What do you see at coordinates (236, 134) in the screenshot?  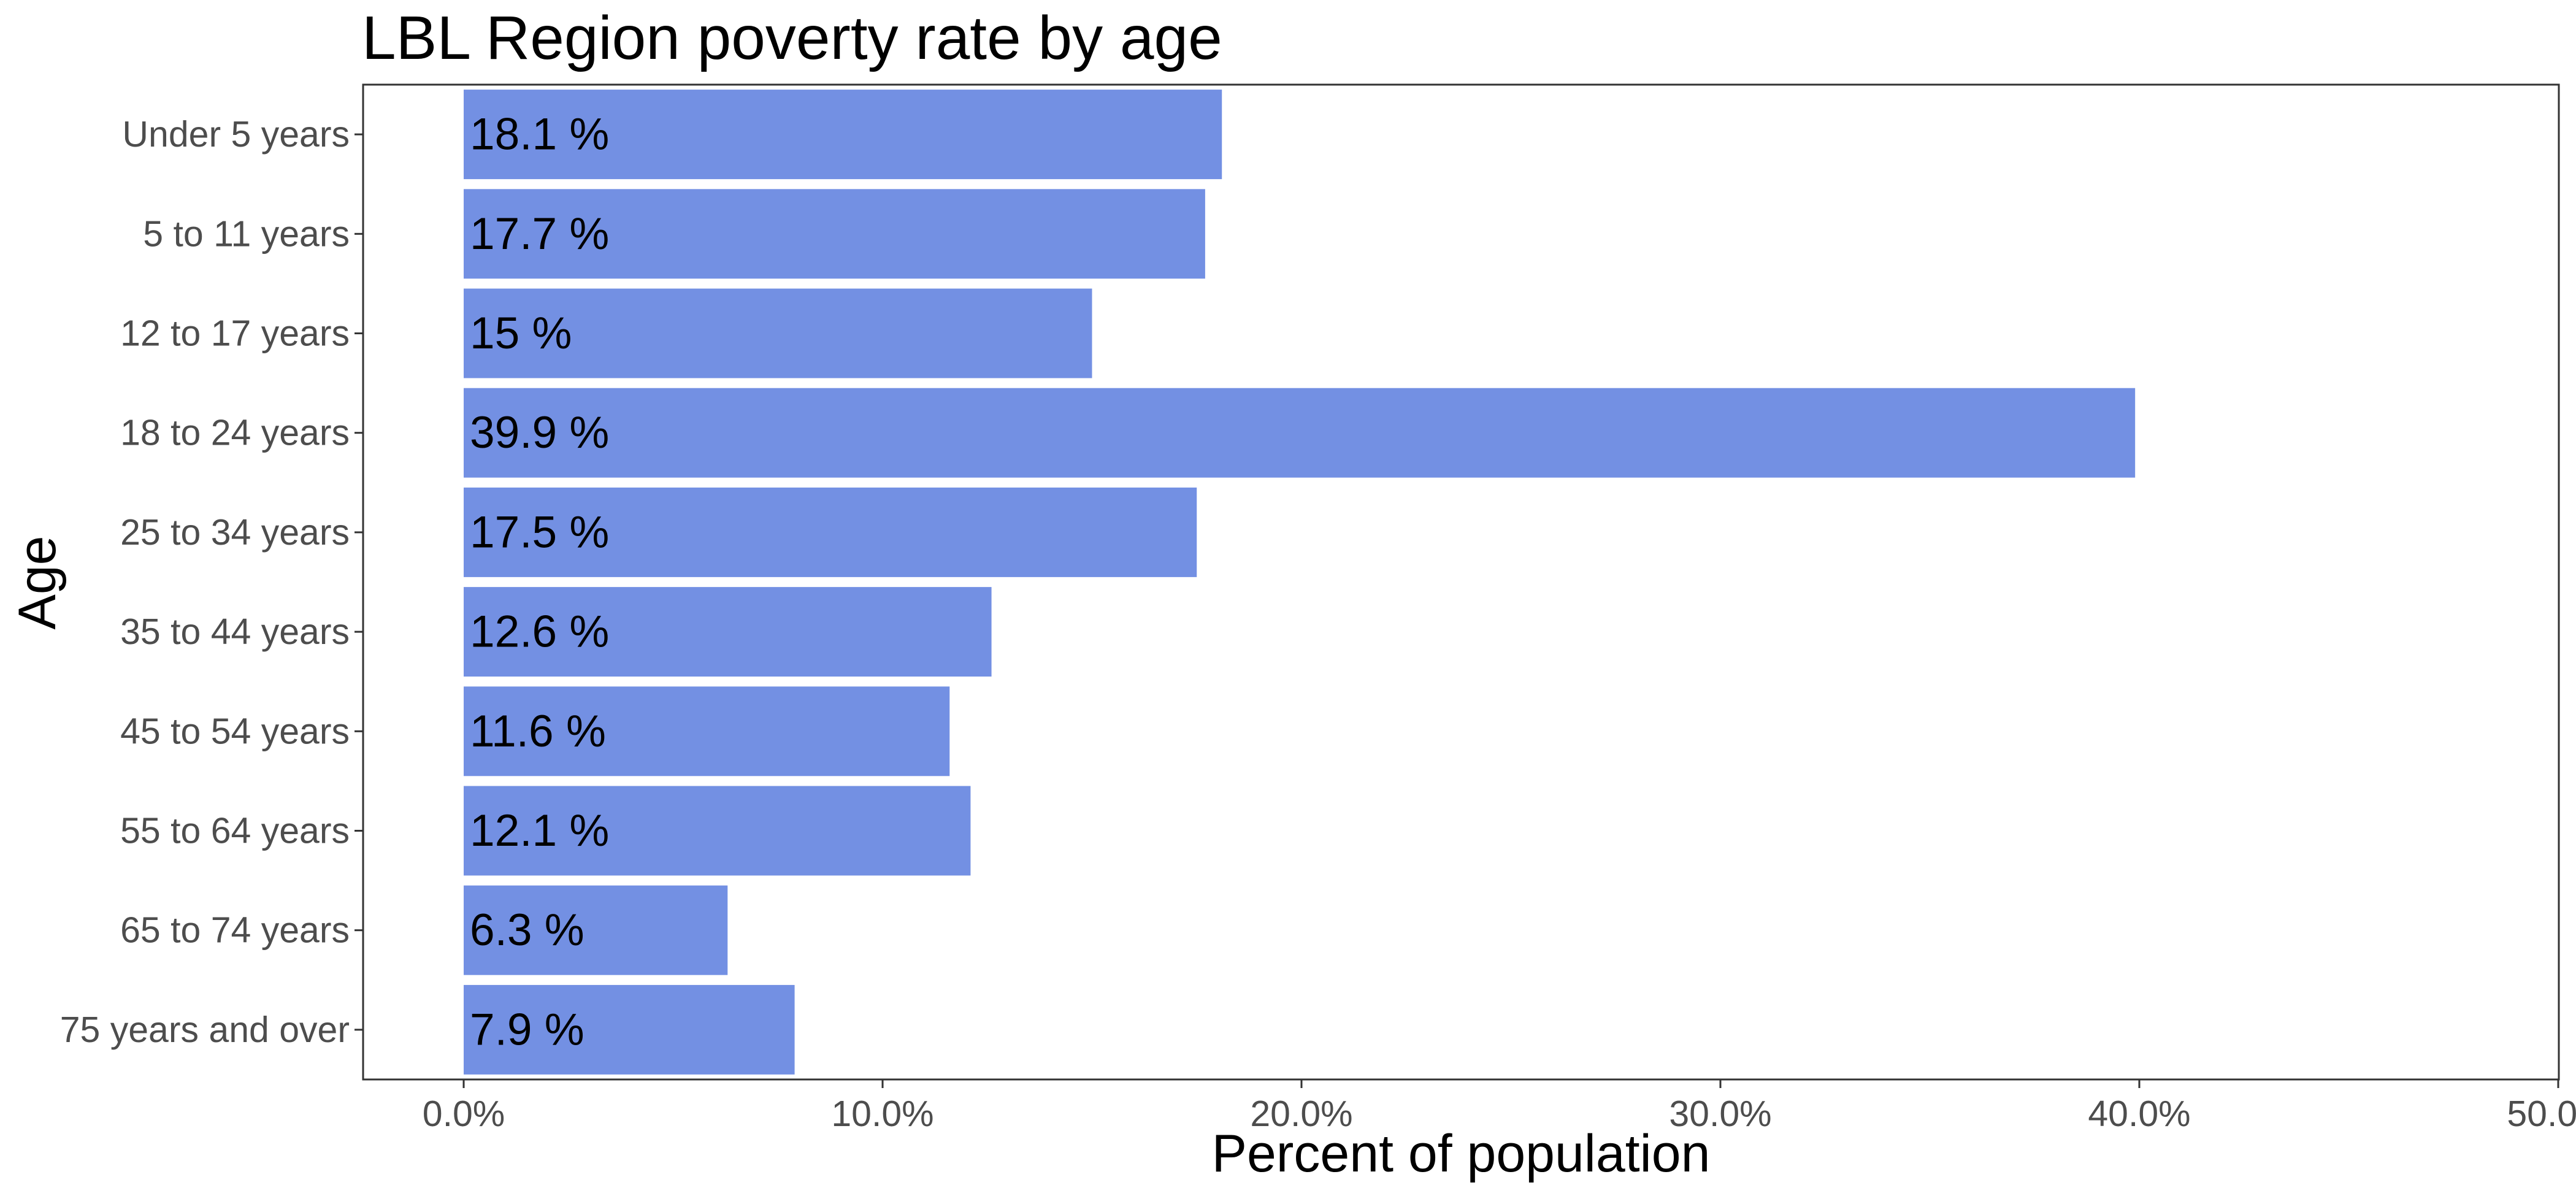 I see `y-tick-label: Under 5 years` at bounding box center [236, 134].